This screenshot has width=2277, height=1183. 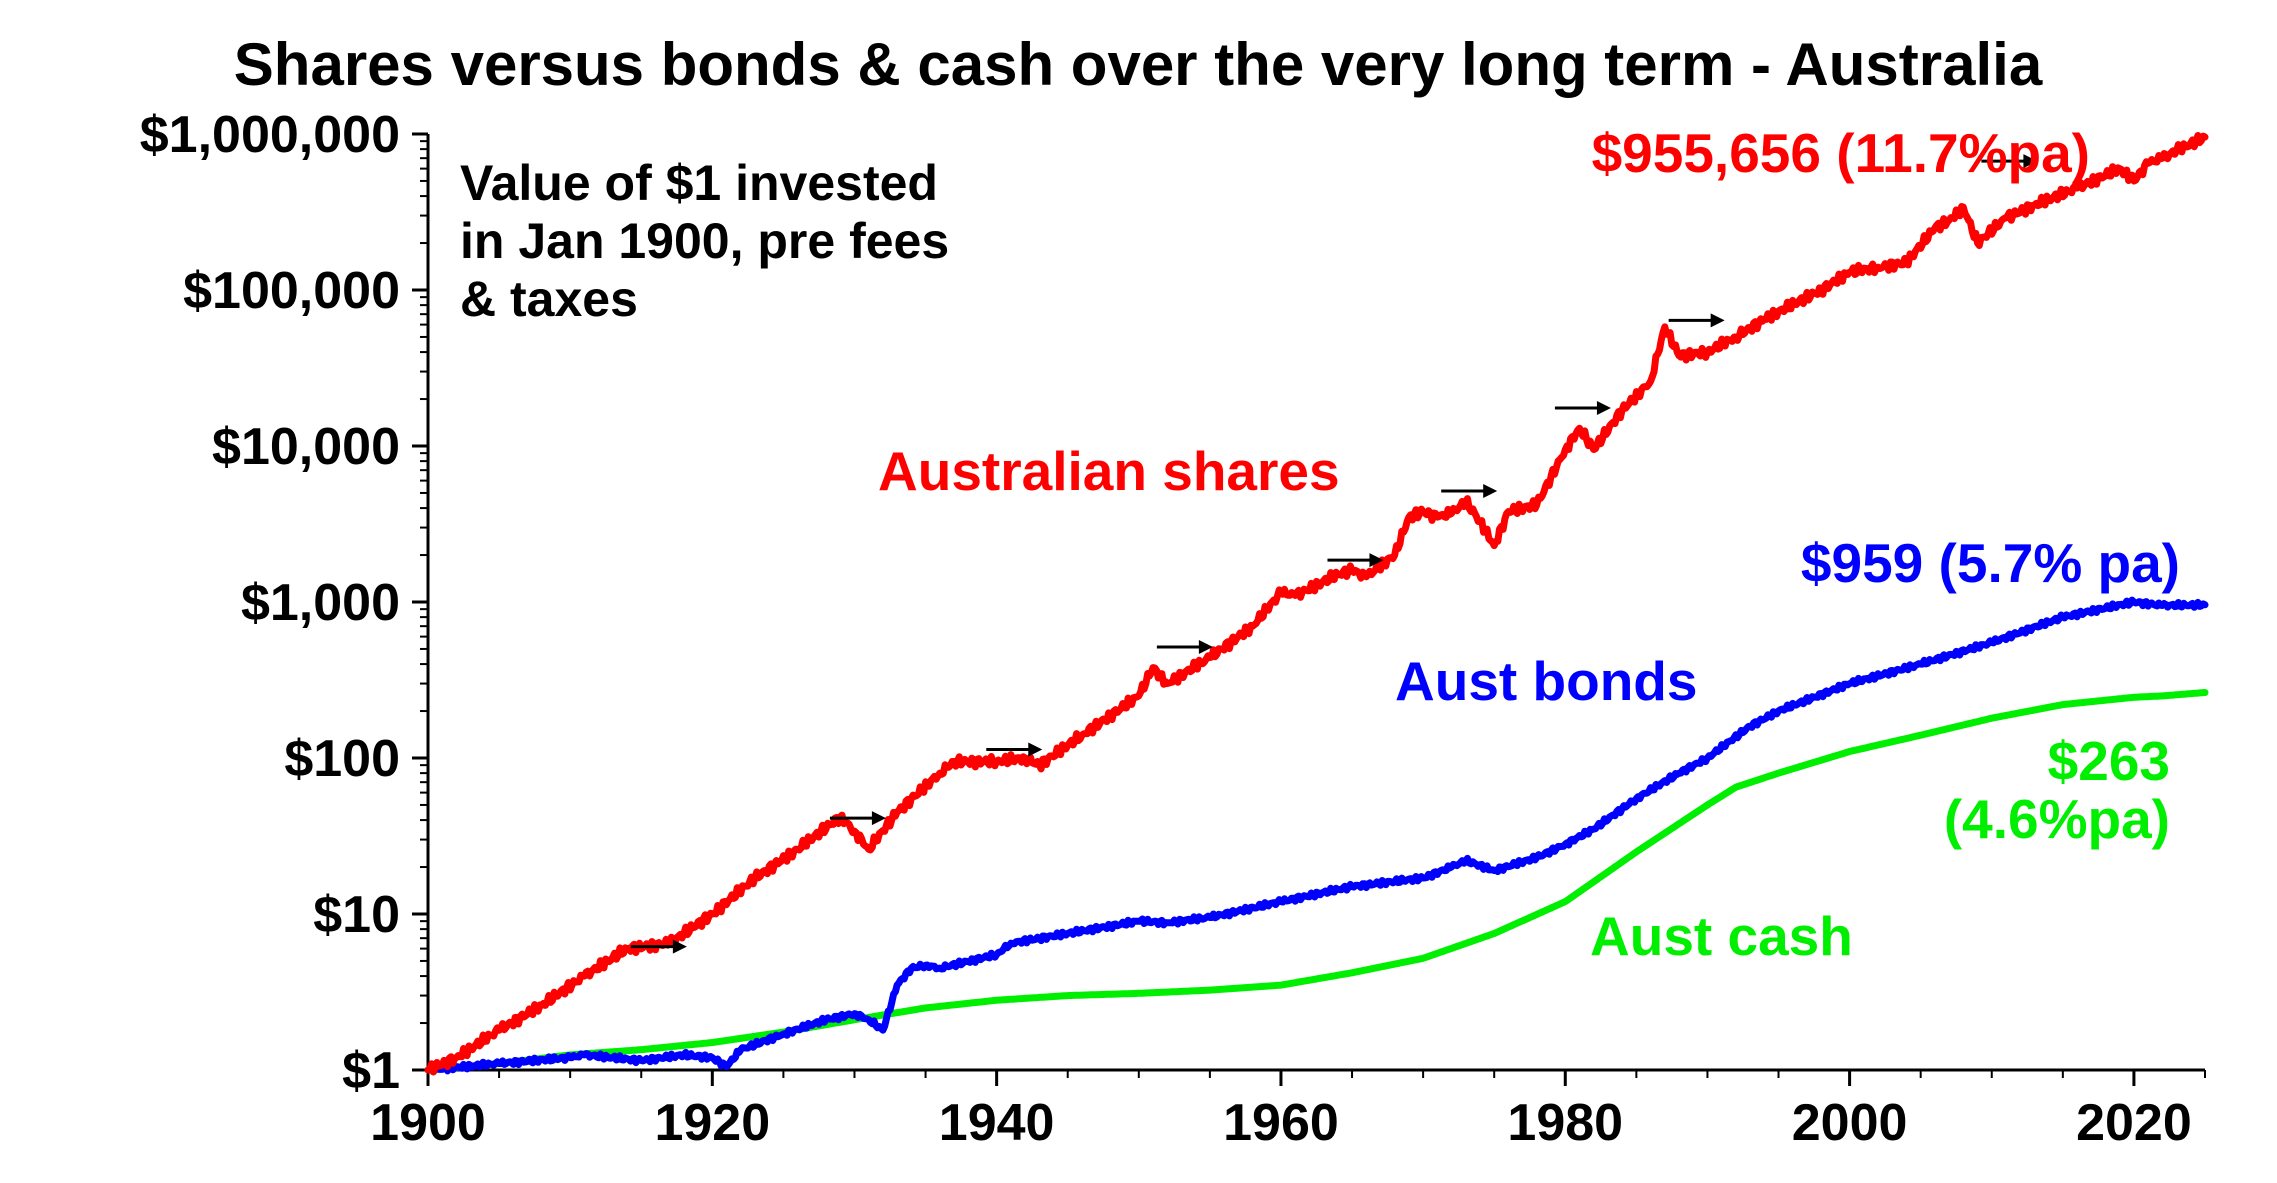 What do you see at coordinates (2134, 1123) in the screenshot?
I see `x-tick-label: 2020` at bounding box center [2134, 1123].